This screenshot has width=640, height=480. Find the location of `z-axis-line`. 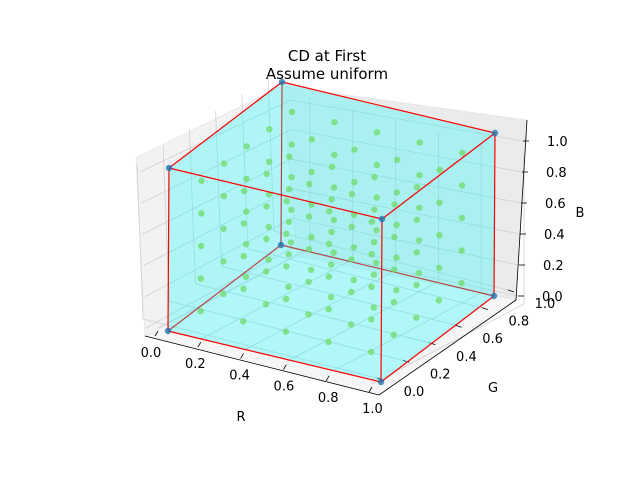

z-axis-line is located at coordinates (521, 210).